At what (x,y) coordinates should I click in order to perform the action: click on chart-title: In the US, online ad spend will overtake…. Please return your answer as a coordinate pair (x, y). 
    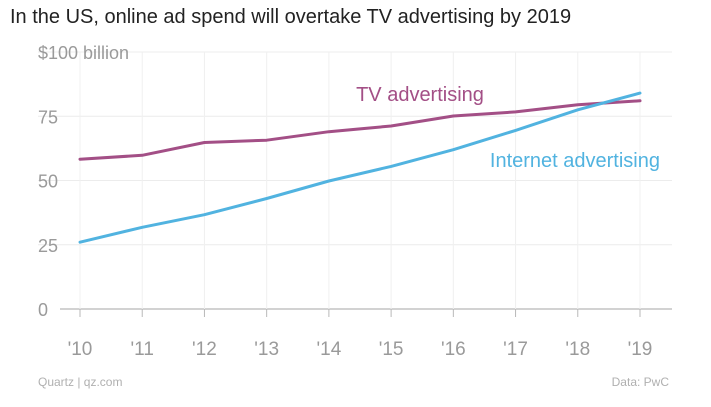
    Looking at the image, I should click on (291, 17).